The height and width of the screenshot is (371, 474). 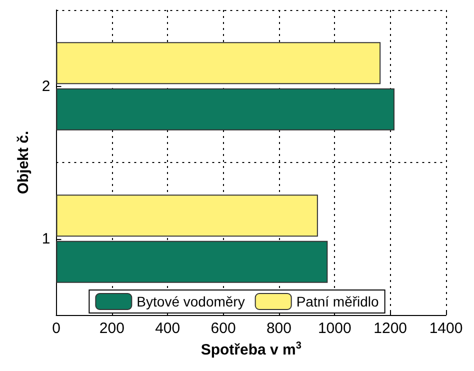 I want to click on y-axis-title: Objekt č., so click(x=23, y=162).